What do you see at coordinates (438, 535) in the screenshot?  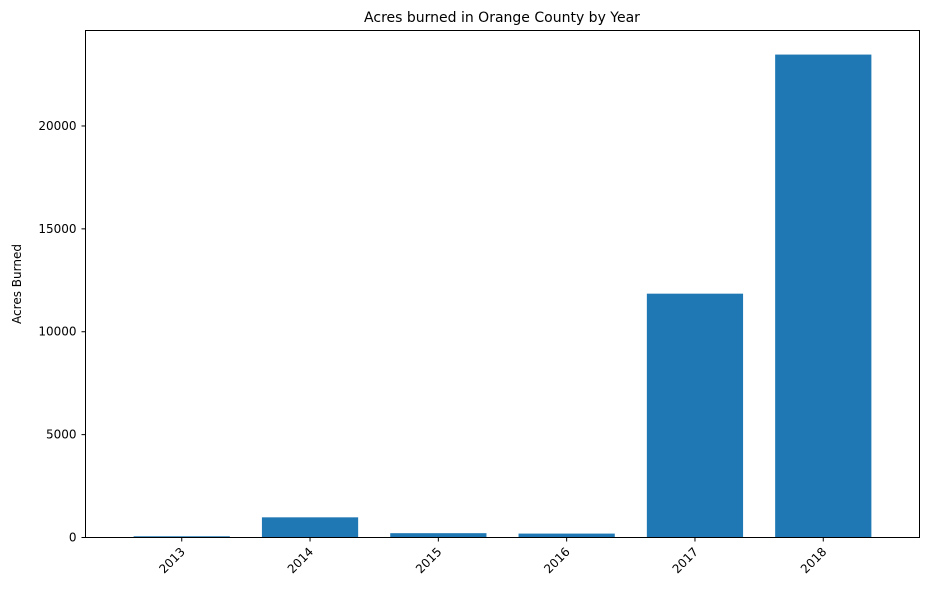 I see `bar-2015` at bounding box center [438, 535].